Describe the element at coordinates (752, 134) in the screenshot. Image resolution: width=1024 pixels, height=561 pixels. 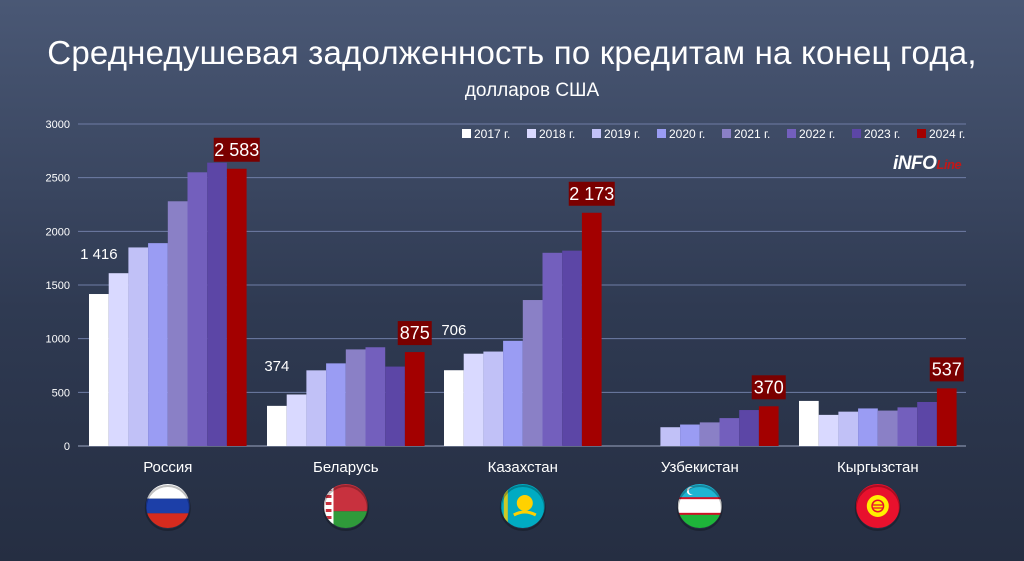
I see `legend-label: 2021 г.` at that location.